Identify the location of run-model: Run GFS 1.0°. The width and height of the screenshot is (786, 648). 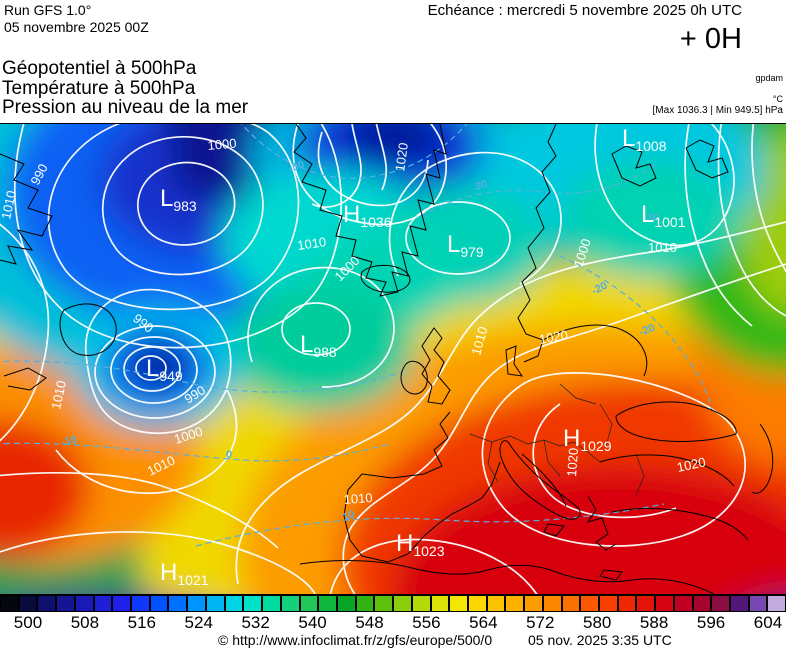
(48, 10).